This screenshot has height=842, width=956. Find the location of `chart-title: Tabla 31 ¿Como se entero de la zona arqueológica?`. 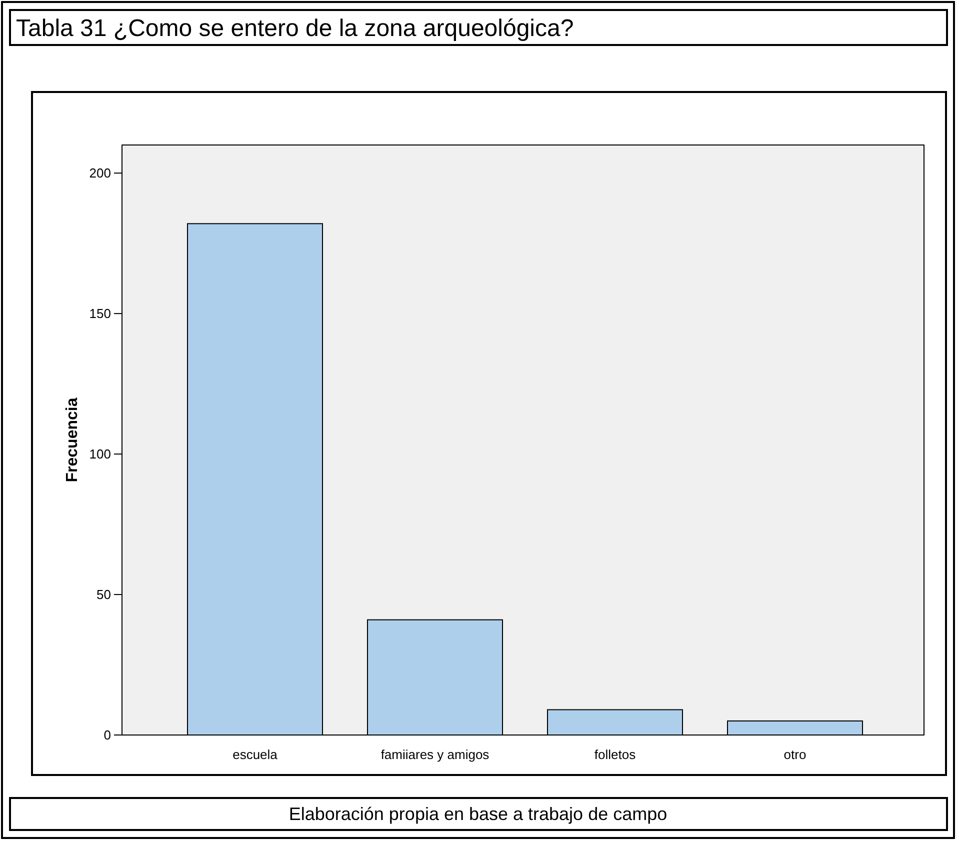

chart-title: Tabla 31 ¿Como se entero de la zona arqueológica? is located at coordinates (295, 28).